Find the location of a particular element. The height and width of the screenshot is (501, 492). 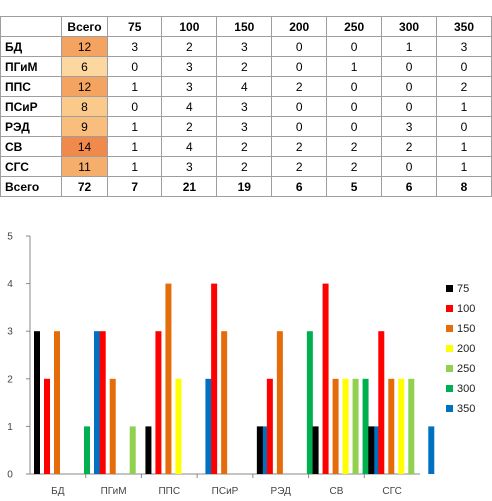

totals-cell: 21 is located at coordinates (189, 186).